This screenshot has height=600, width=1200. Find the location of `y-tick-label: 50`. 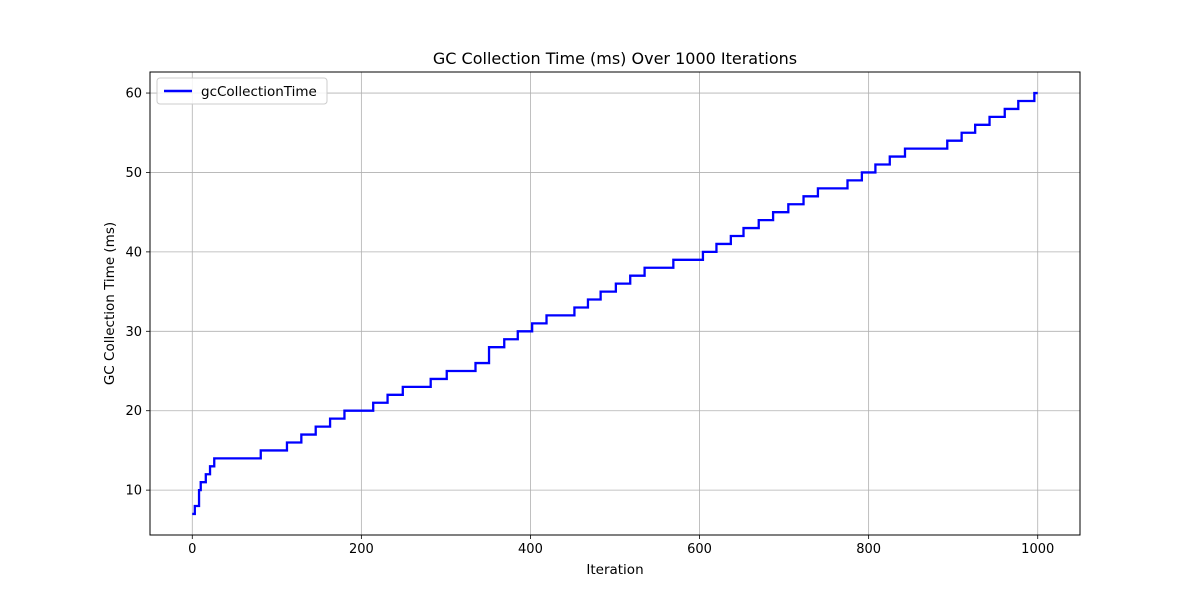

y-tick-label: 50 is located at coordinates (133, 173).